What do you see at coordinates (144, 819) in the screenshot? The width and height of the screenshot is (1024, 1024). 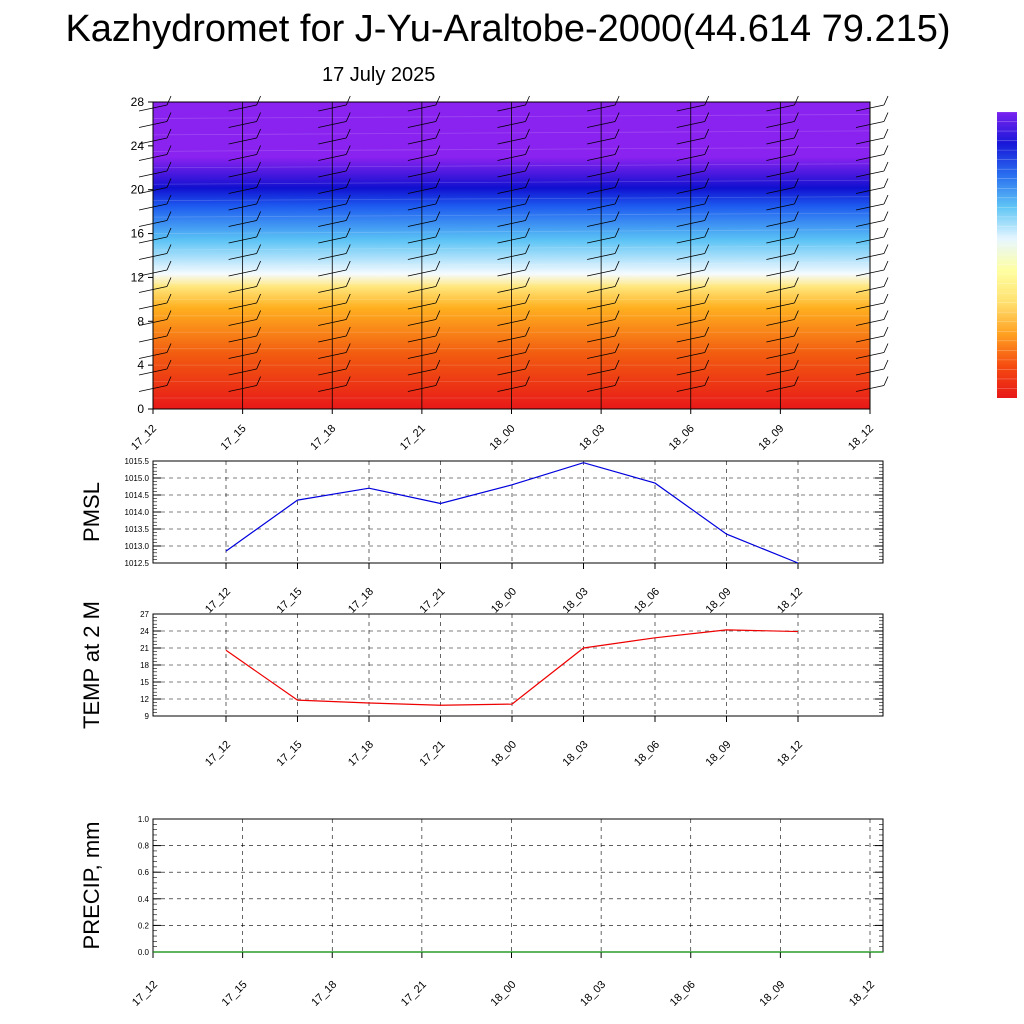 I see `y-tick-label: 1.0` at bounding box center [144, 819].